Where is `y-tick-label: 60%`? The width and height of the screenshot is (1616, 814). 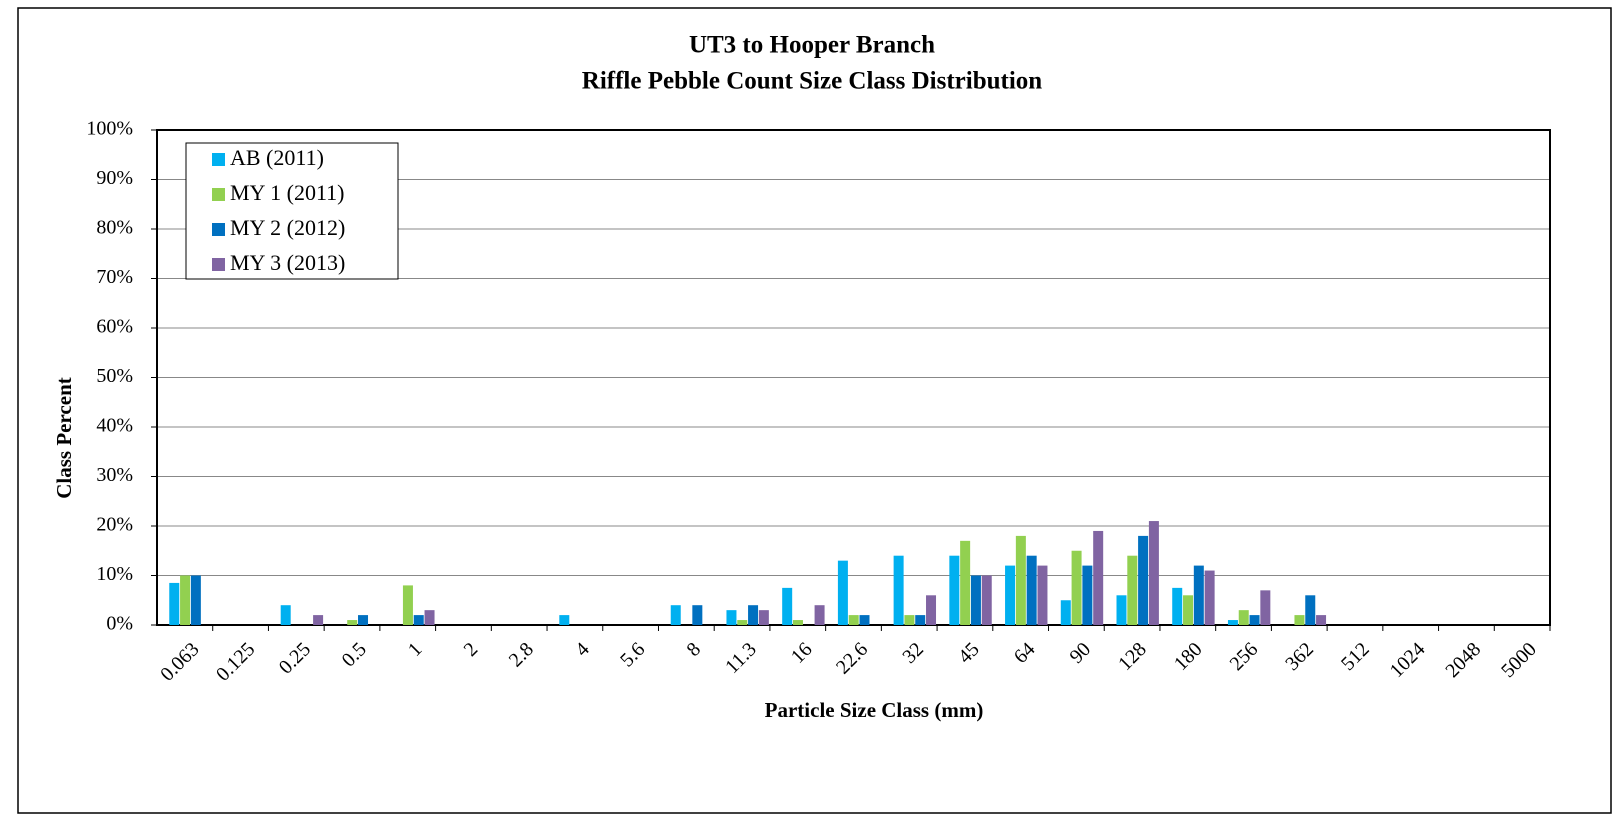
y-tick-label: 60% is located at coordinates (114, 327).